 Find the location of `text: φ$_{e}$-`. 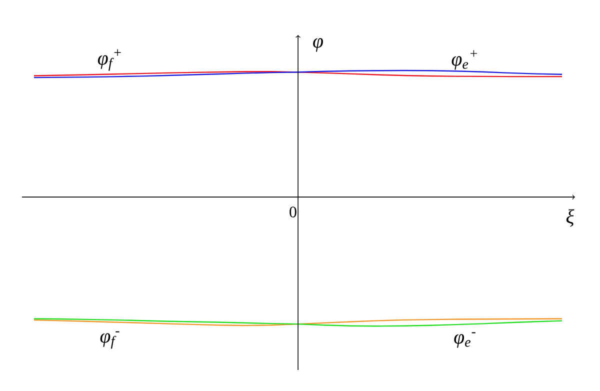

text: φ$_{e}$- is located at coordinates (465, 340).